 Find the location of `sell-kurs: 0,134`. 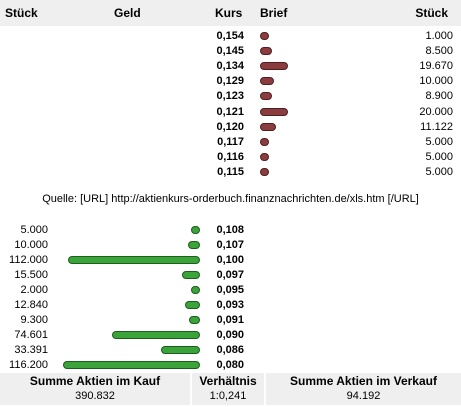

sell-kurs: 0,134 is located at coordinates (230, 66).